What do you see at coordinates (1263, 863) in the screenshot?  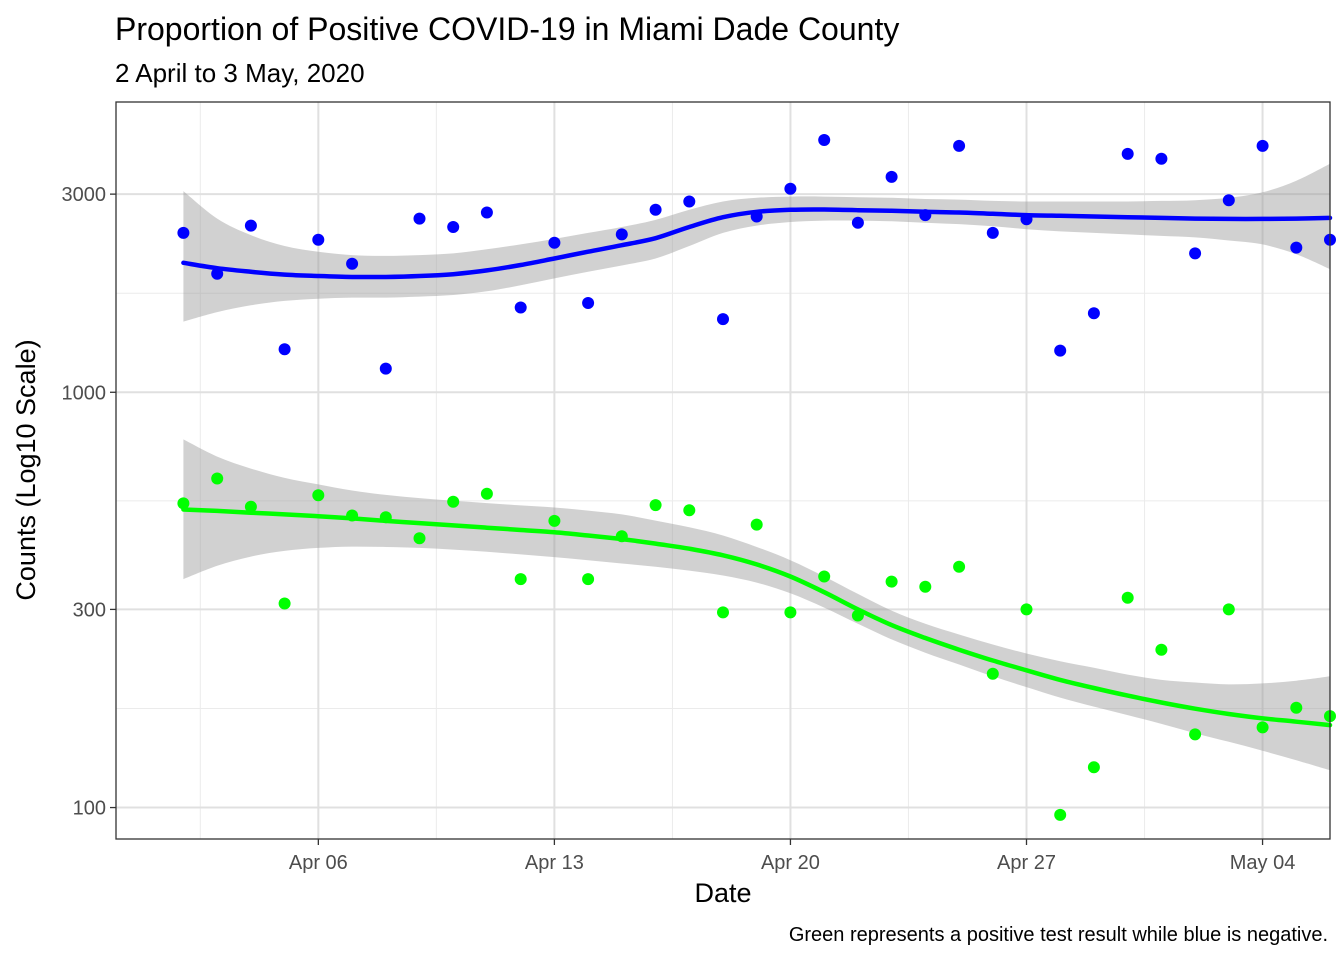 I see `x-tick-label: May 04` at bounding box center [1263, 863].